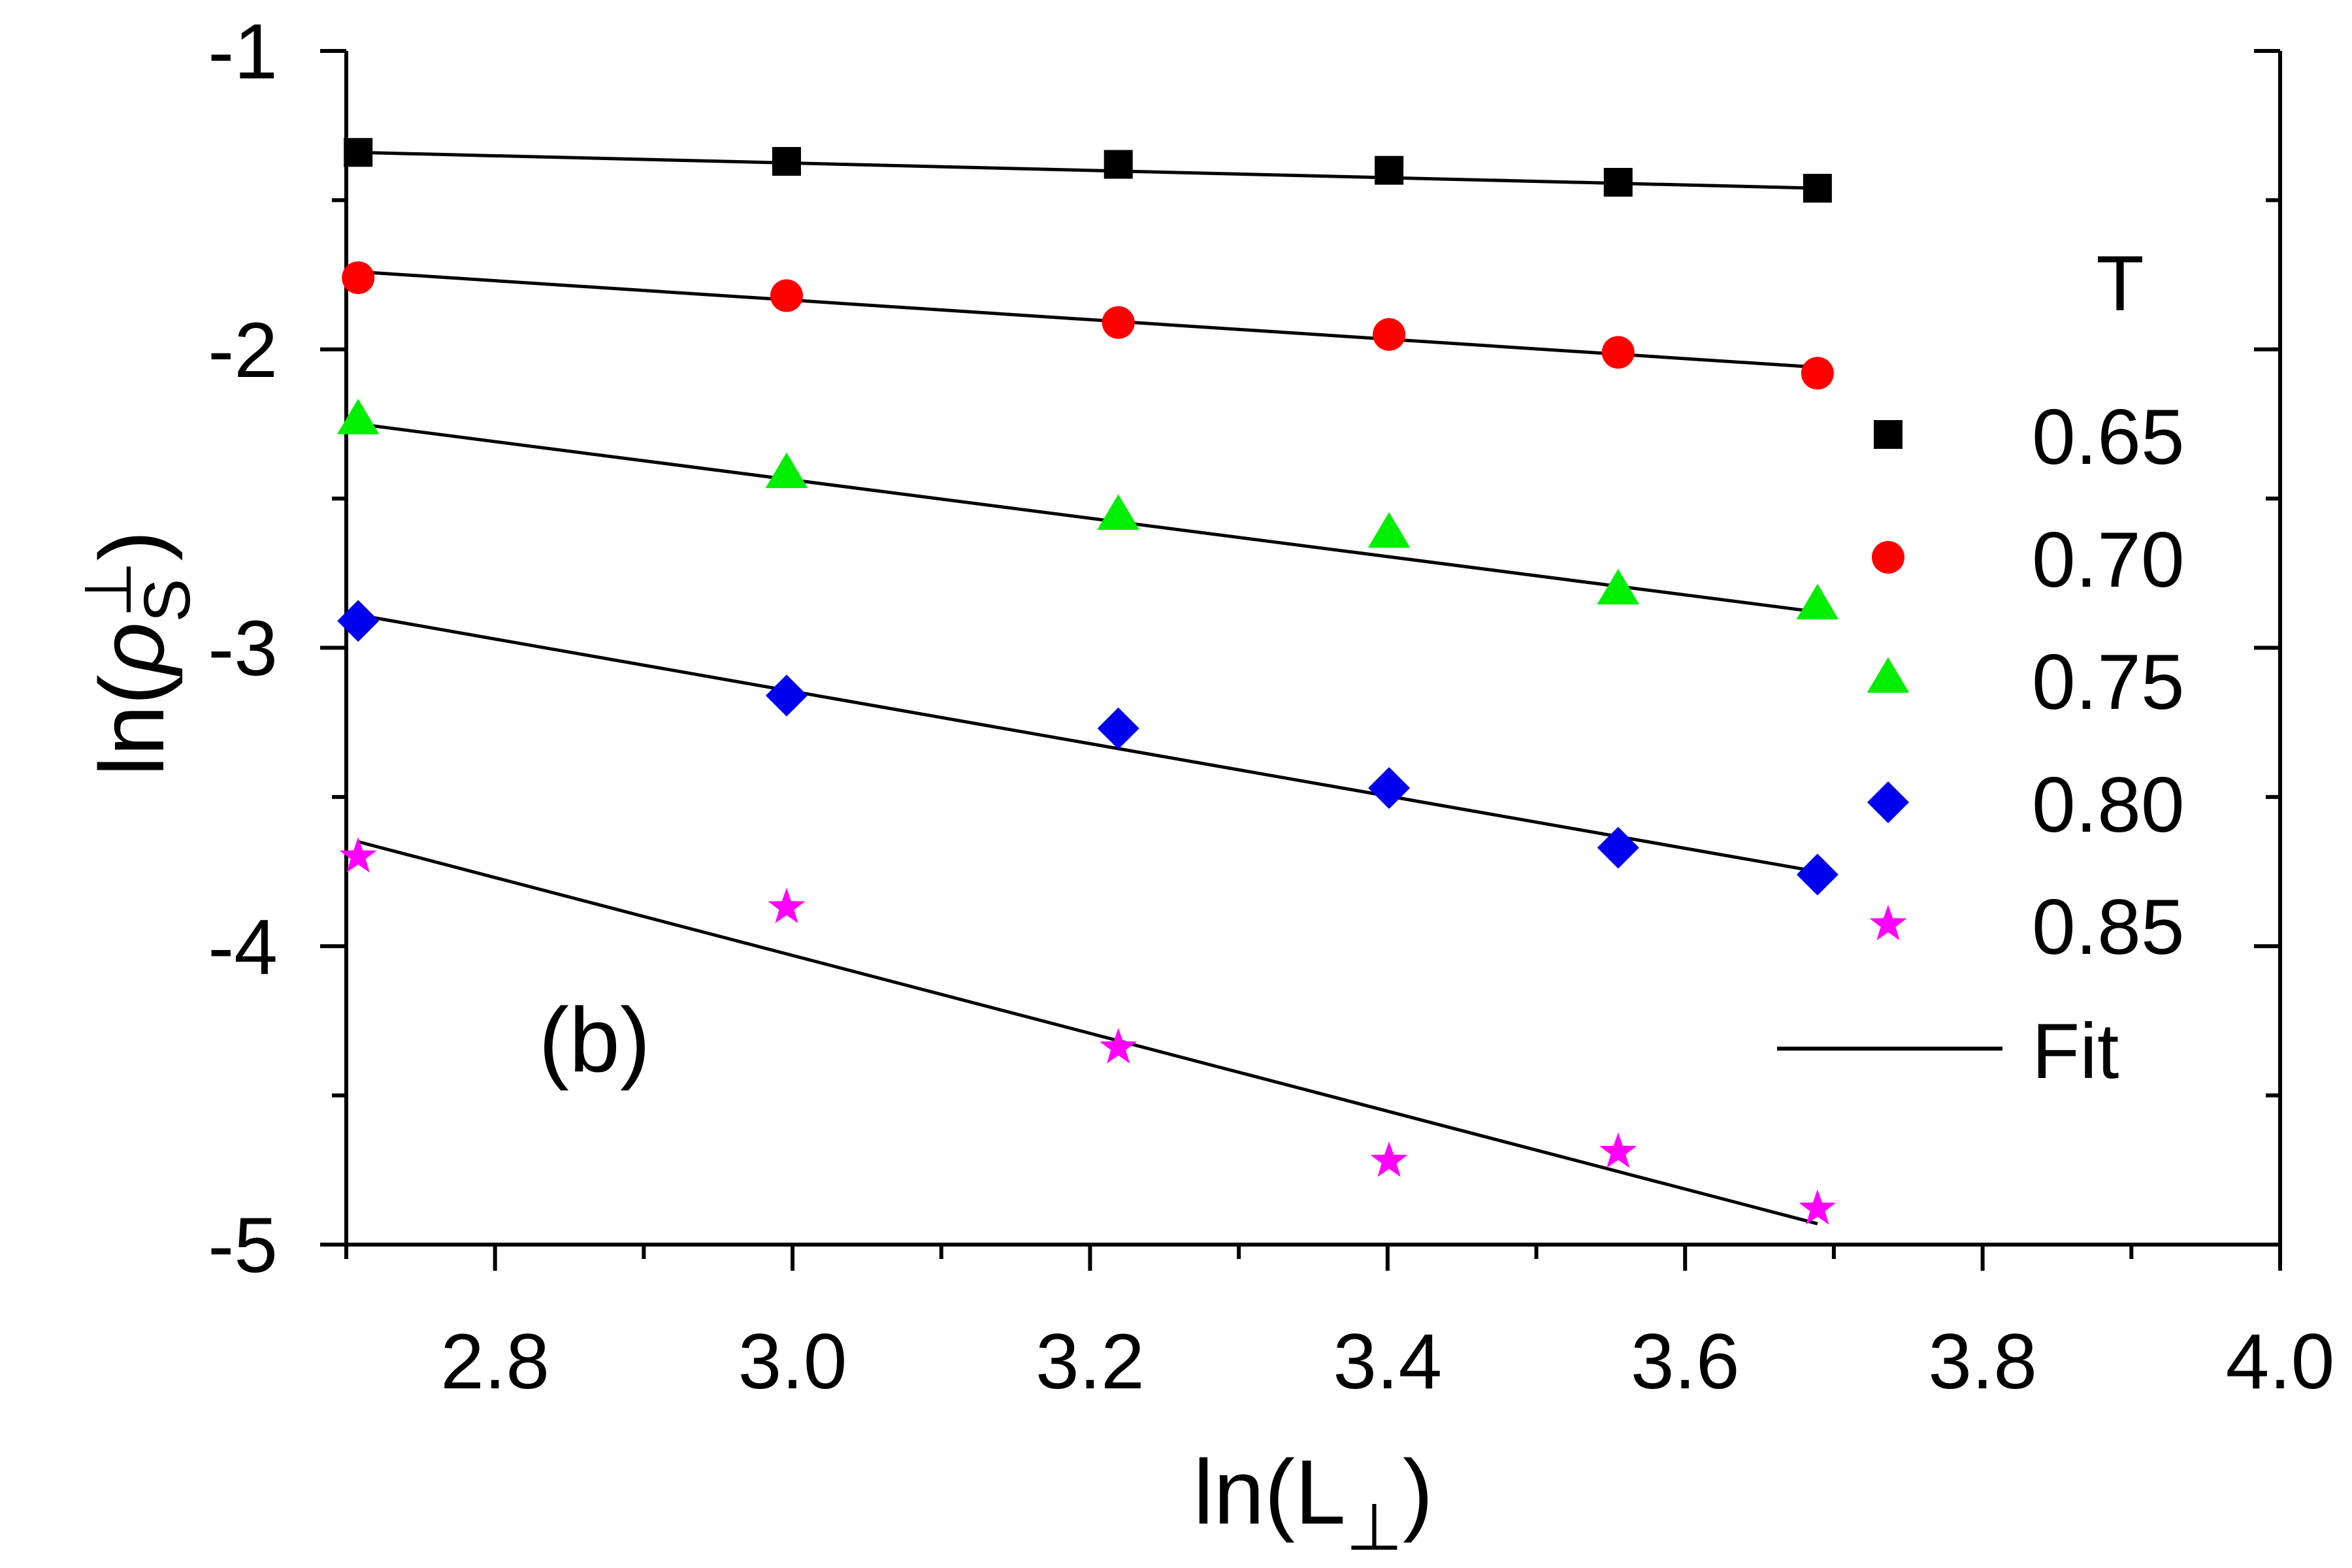 Image resolution: width=2352 pixels, height=1568 pixels. Describe the element at coordinates (1087, 743) in the screenshot. I see `fit-line-0.80` at that location.